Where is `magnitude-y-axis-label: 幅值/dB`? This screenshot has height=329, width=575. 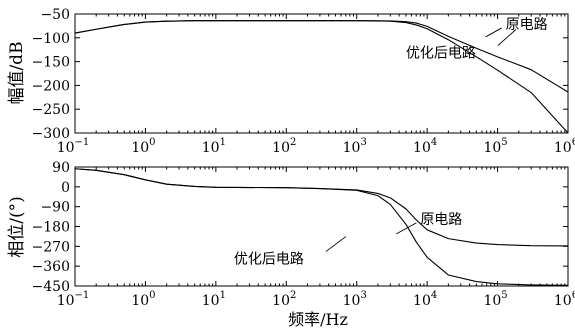 magnitude-y-axis-label: 幅值/dB is located at coordinates (17, 72).